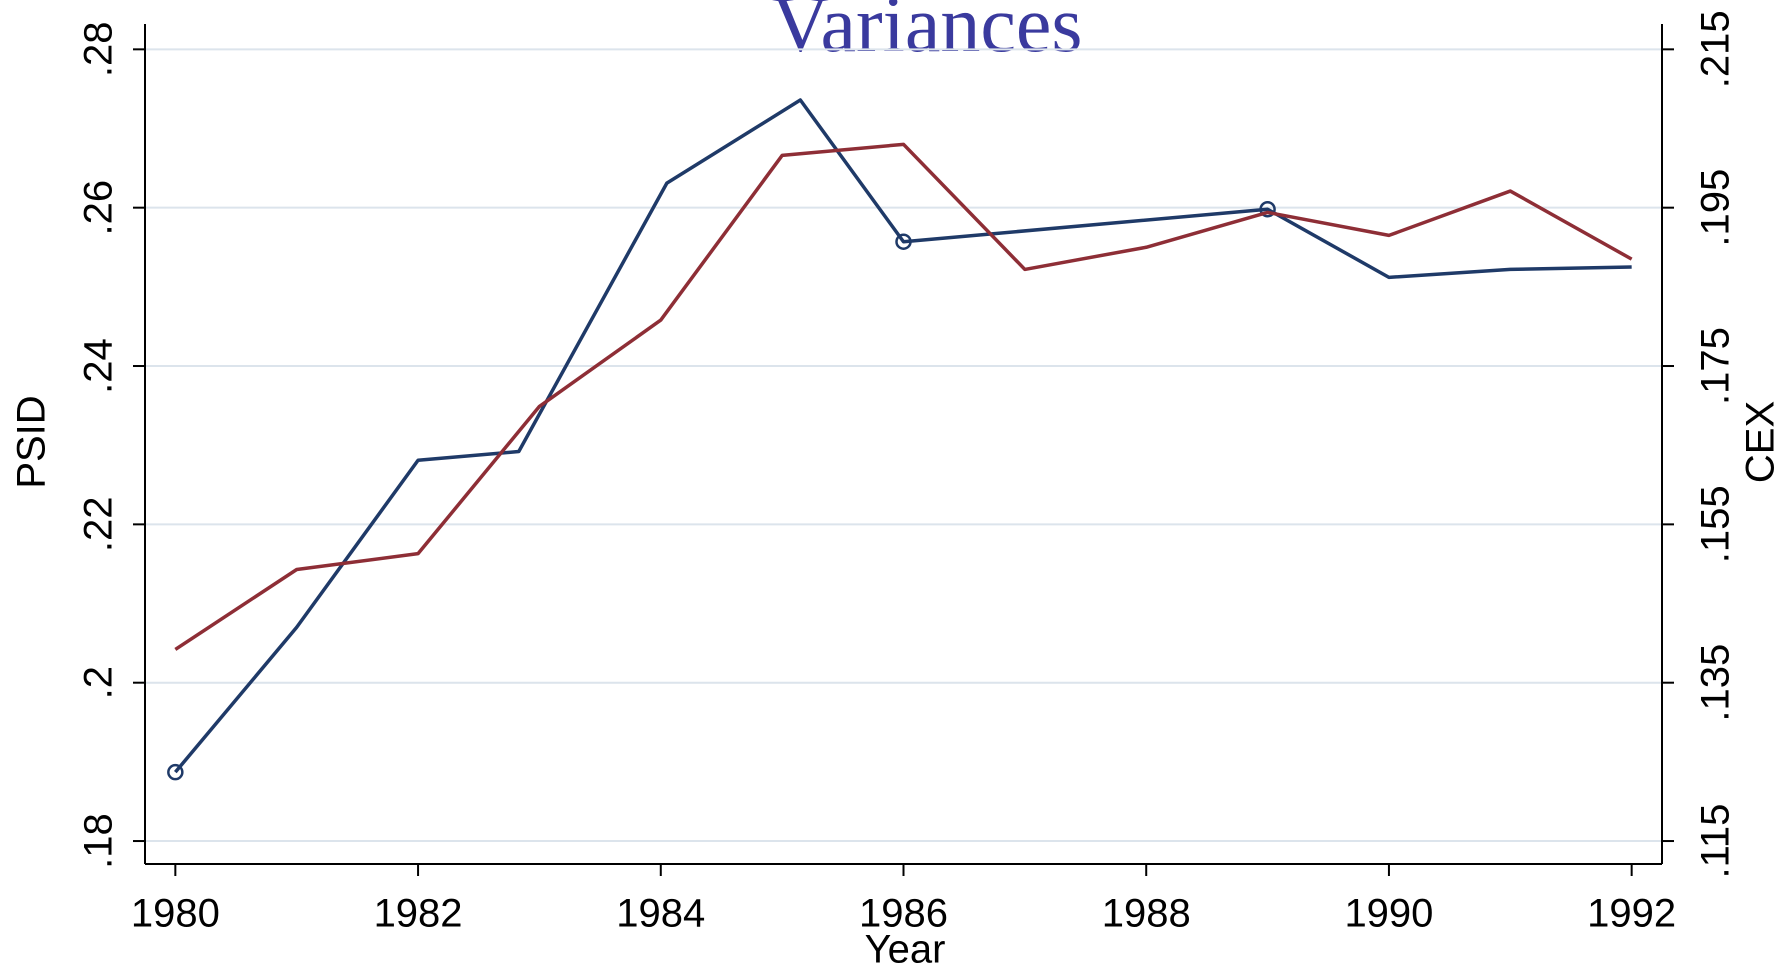  I want to click on y-tick-label: .26, so click(99, 208).